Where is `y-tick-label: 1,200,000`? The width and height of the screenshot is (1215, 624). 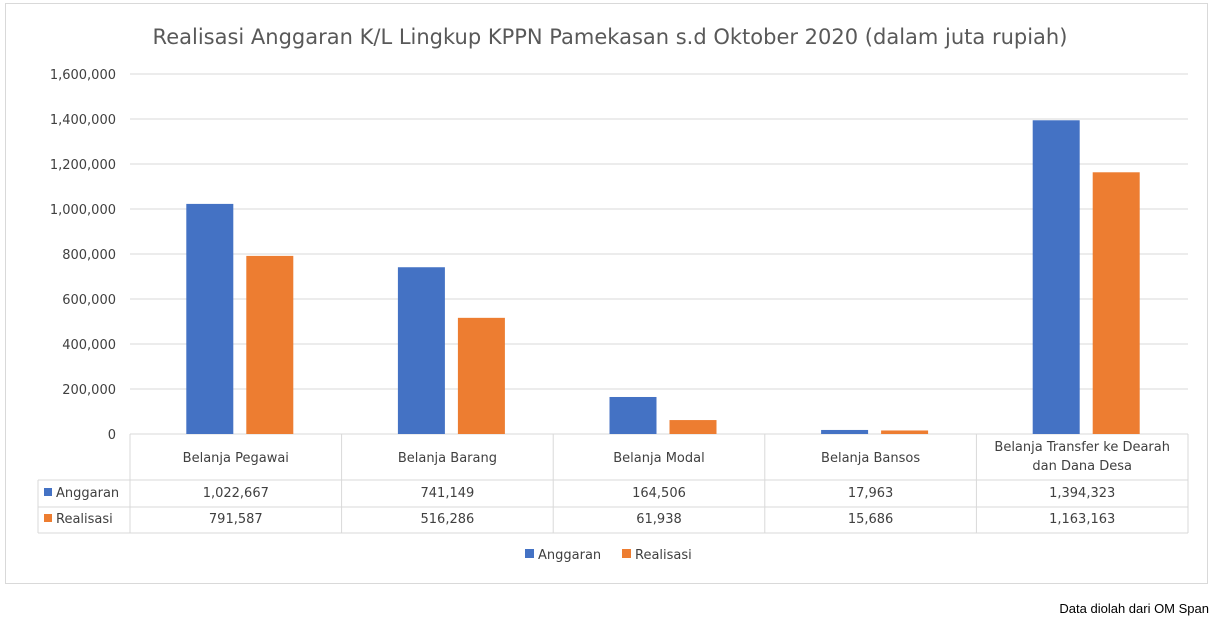
y-tick-label: 1,200,000 is located at coordinates (83, 165).